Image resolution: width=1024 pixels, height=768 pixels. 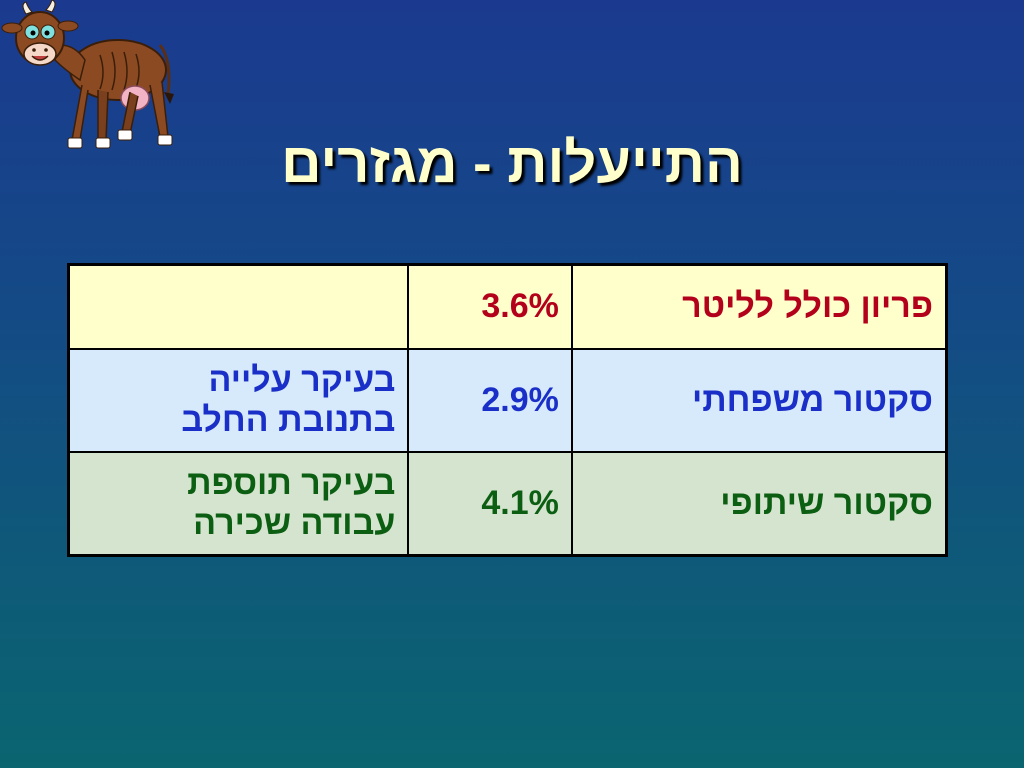 I want to click on cow-illustration, so click(x=87, y=74).